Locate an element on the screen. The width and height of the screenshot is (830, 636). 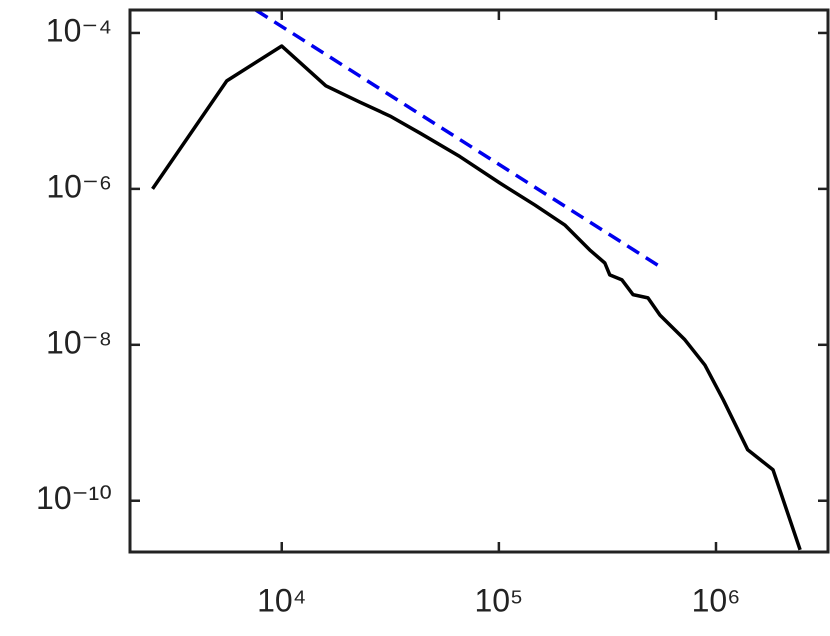
y-tick-label: 10⁻⁸ is located at coordinates (79, 342).